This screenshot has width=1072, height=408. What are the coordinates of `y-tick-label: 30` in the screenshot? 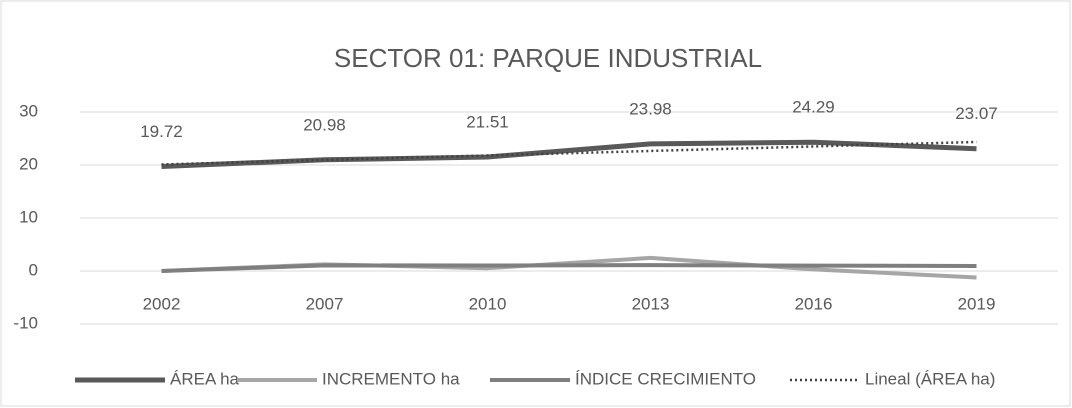 It's located at (28, 110).